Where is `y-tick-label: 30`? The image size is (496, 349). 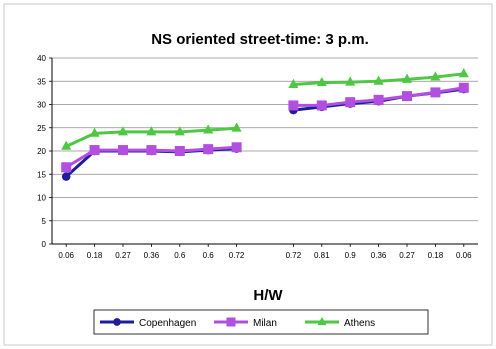 y-tick-label: 30 is located at coordinates (41, 105).